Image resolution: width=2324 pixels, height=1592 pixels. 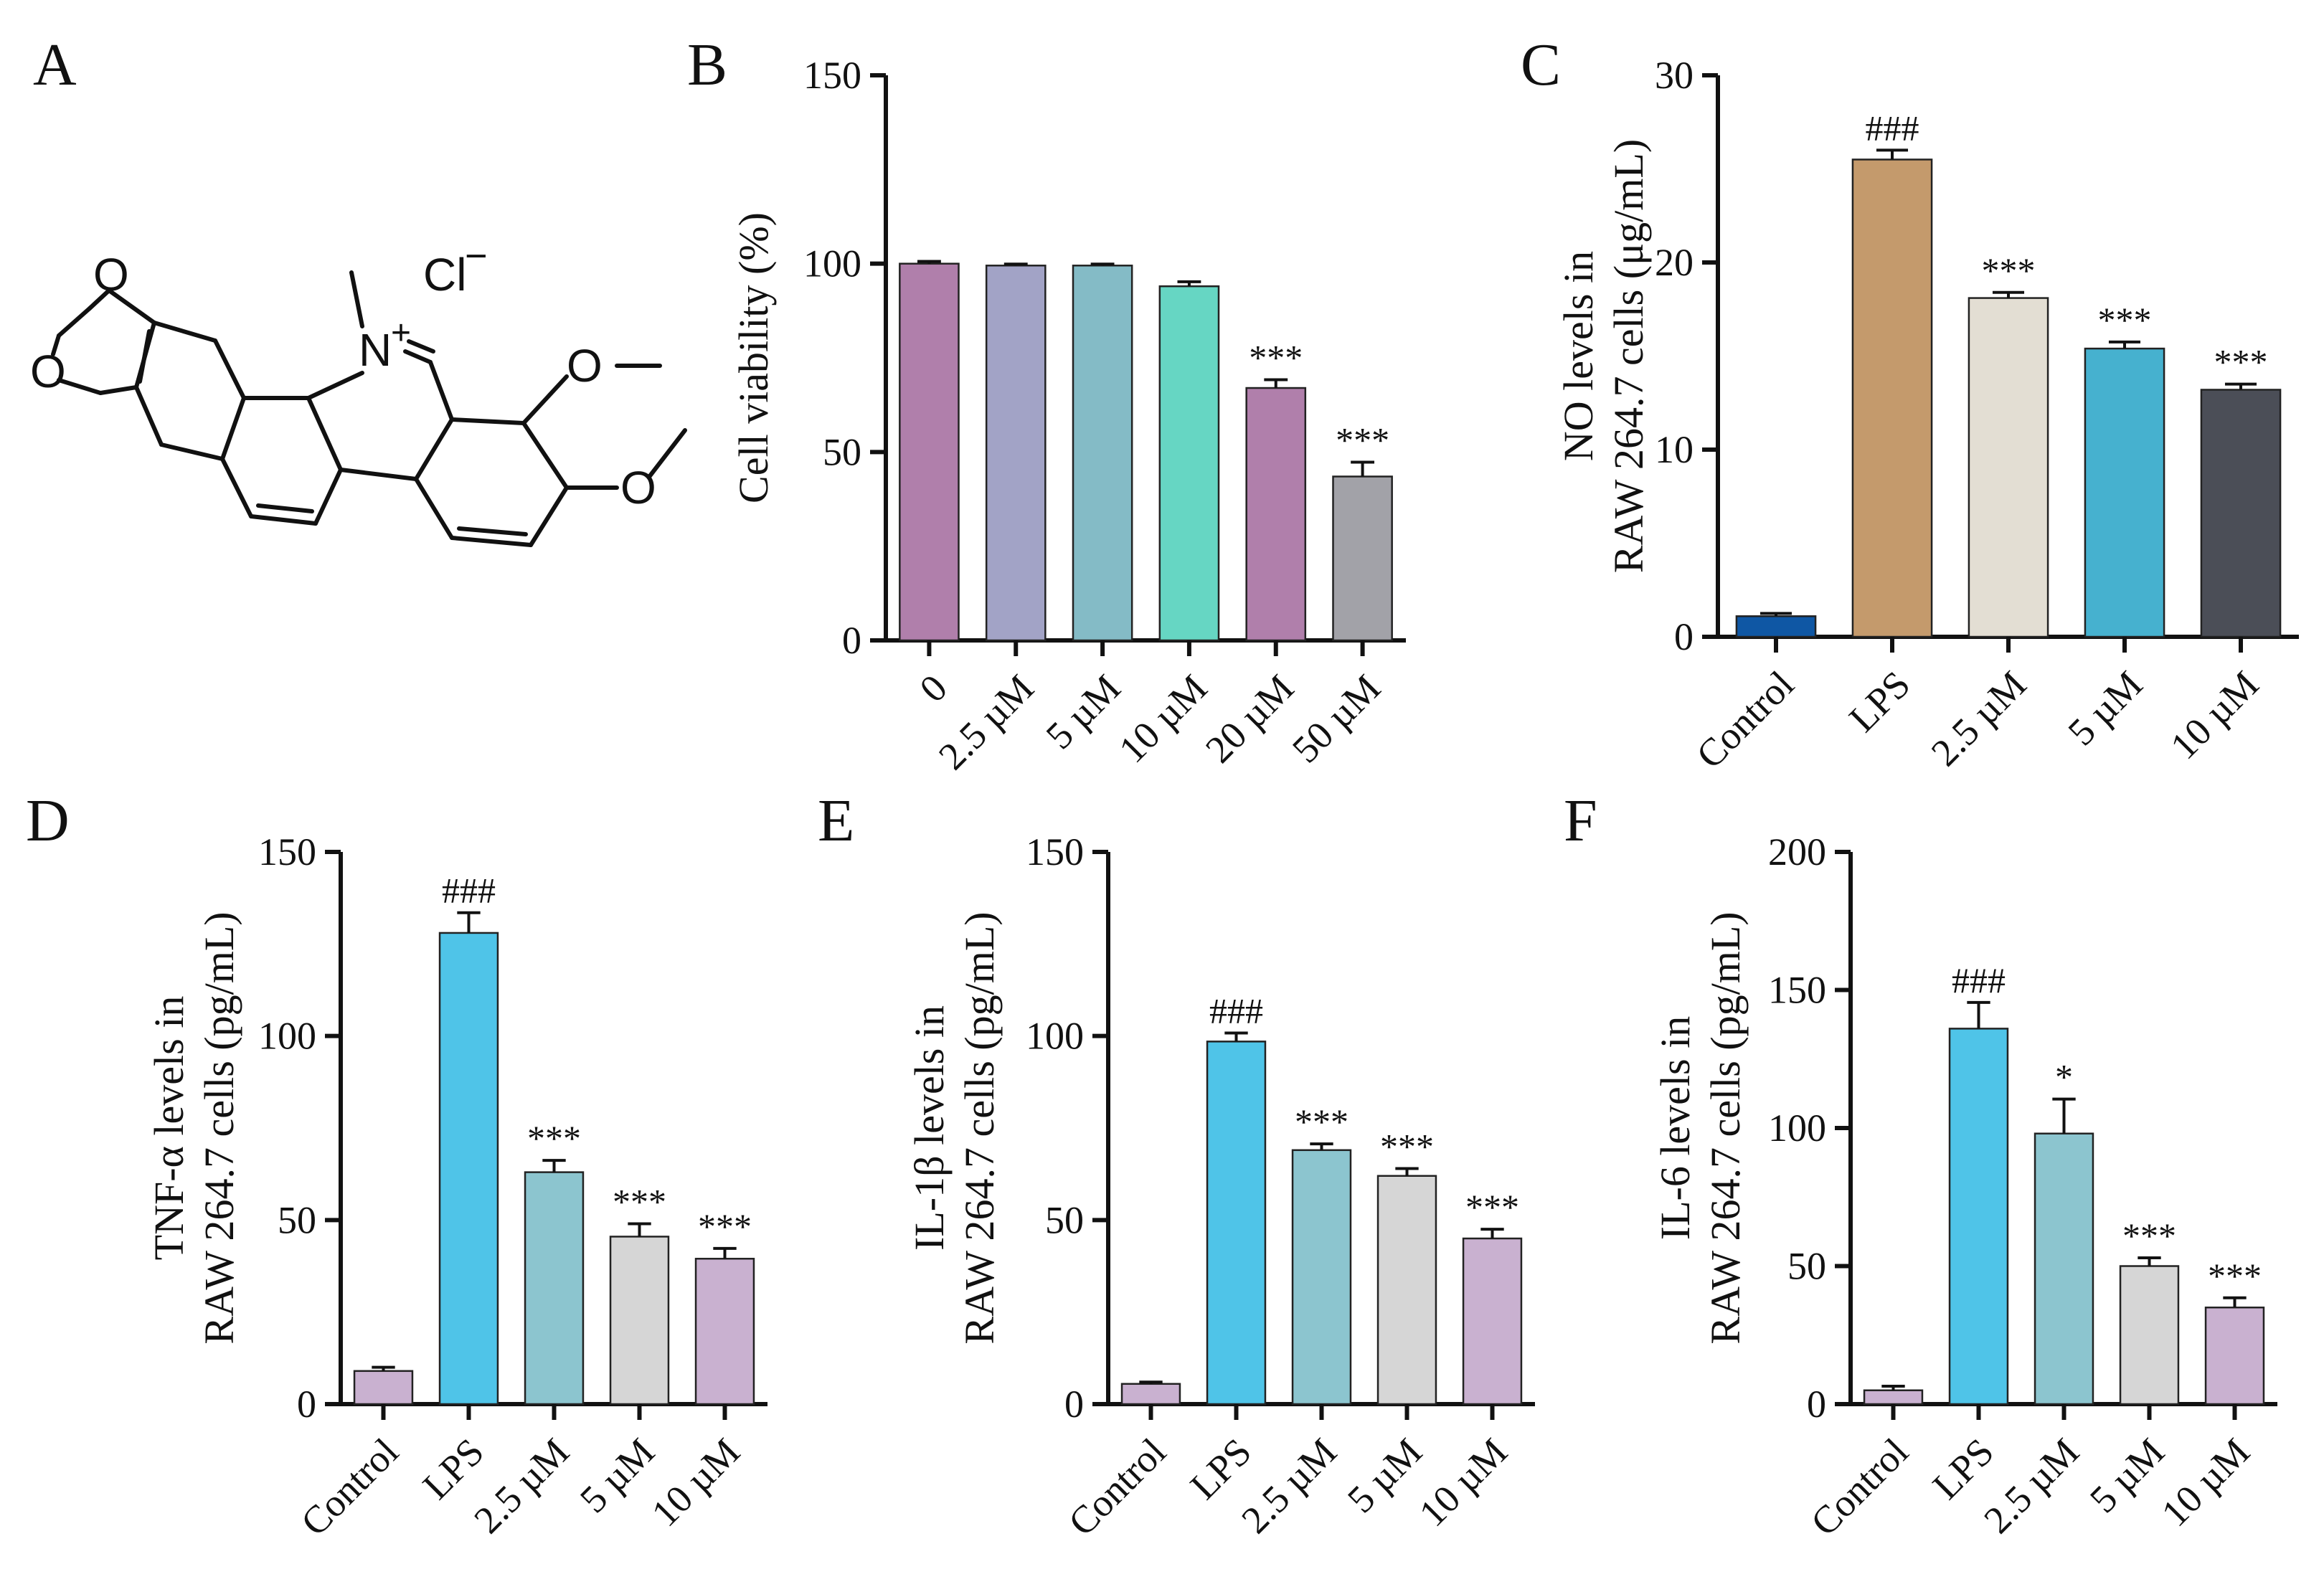 I want to click on y-axis-label: Cell viability (%), so click(x=754, y=357).